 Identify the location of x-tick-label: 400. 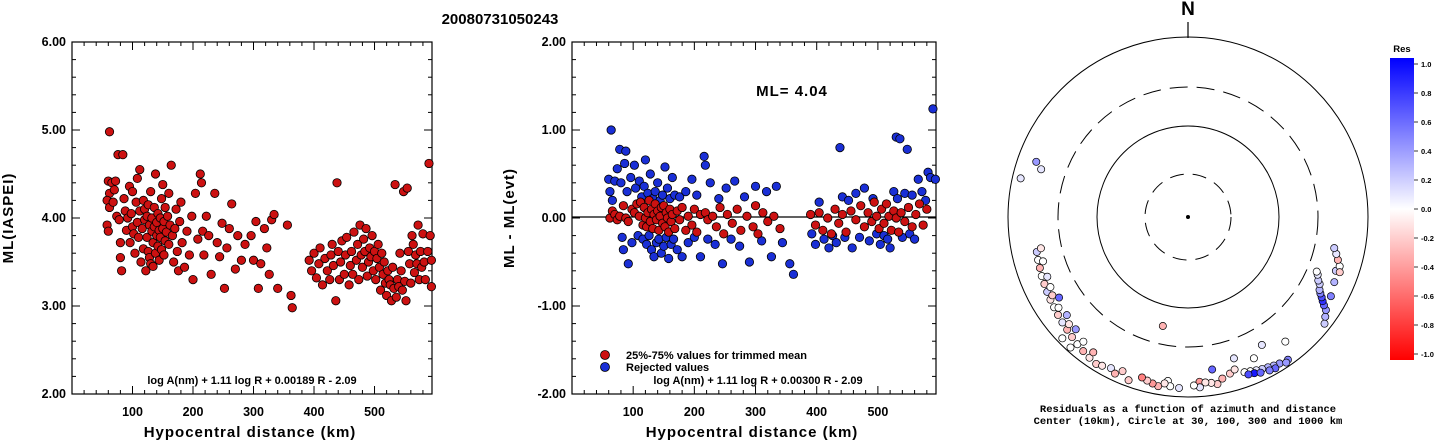
(314, 412).